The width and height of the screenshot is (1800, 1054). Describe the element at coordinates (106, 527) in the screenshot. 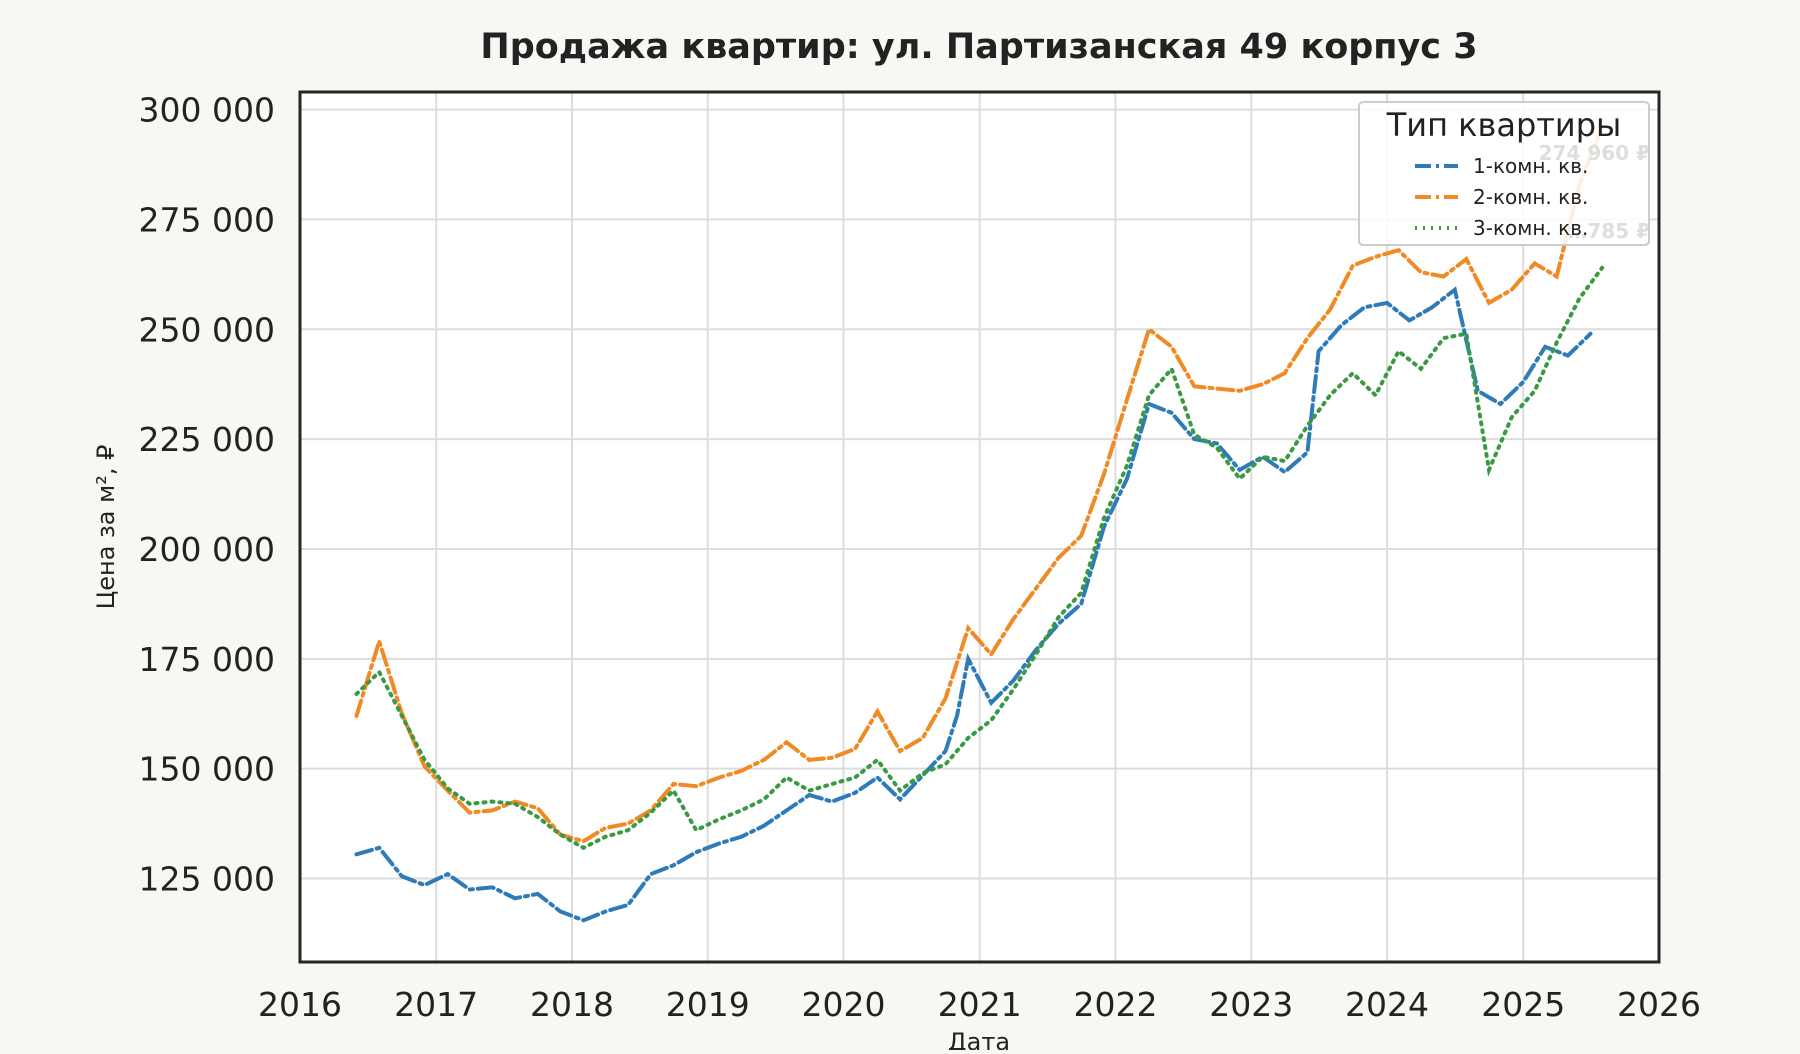

I see `y-axis-label: Цена за м², ₽` at that location.